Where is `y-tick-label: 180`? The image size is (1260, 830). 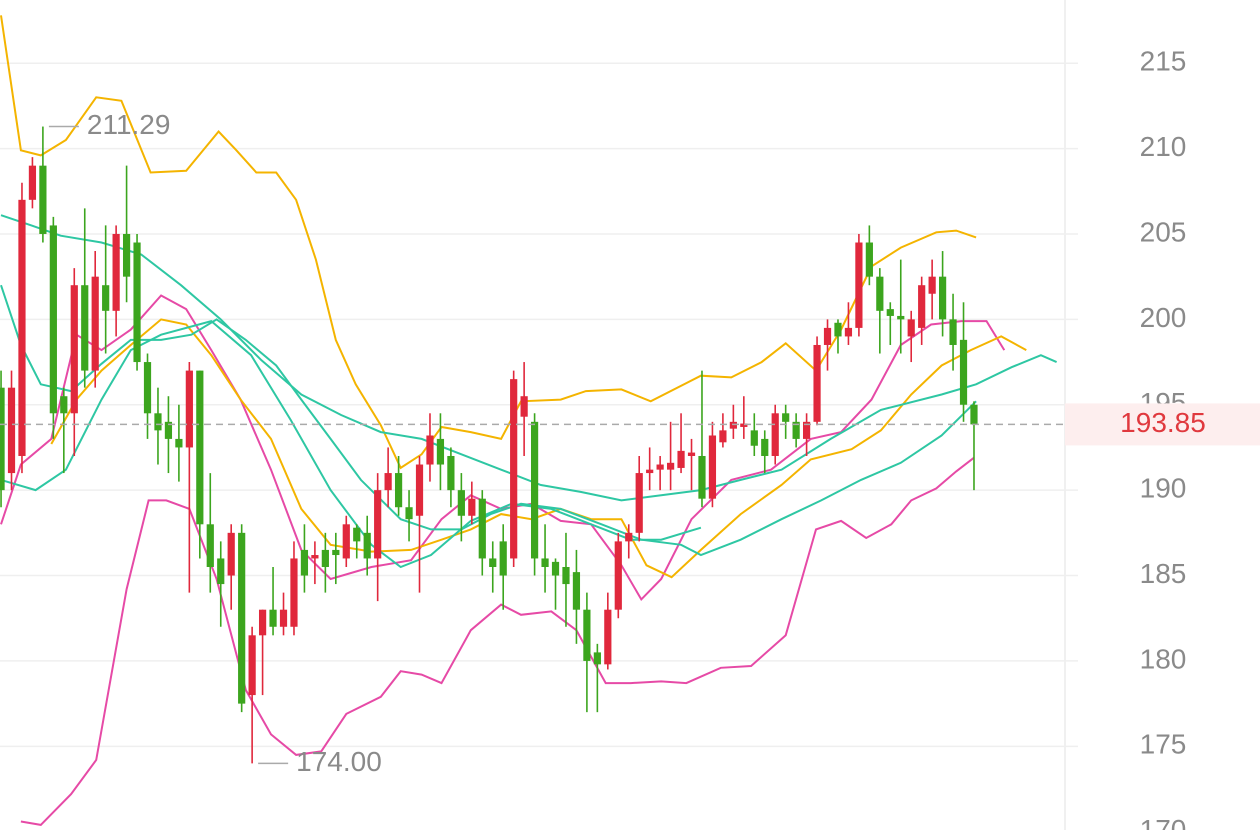
y-tick-label: 180 is located at coordinates (1163, 658).